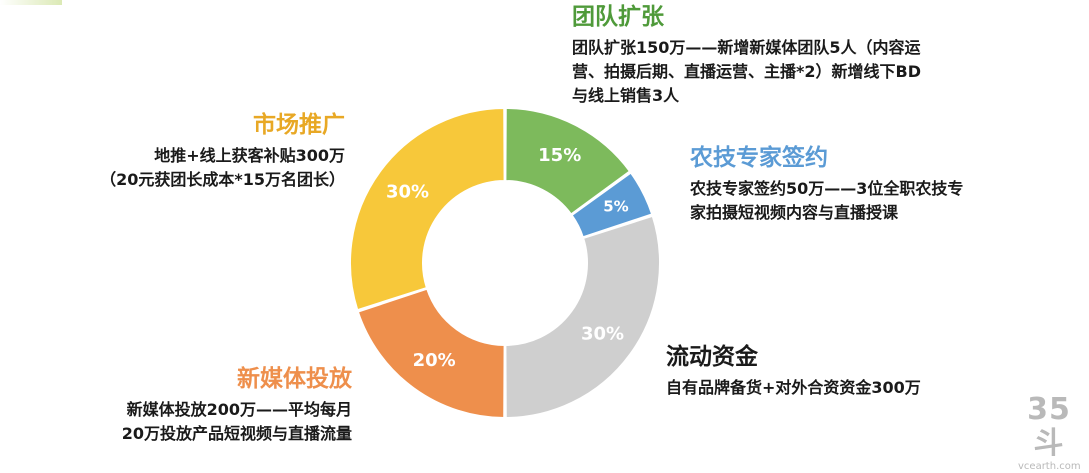 This screenshot has width=1089, height=473. What do you see at coordinates (827, 188) in the screenshot?
I see `annotation-line: 农技专家签约50万——3位全职农技专` at bounding box center [827, 188].